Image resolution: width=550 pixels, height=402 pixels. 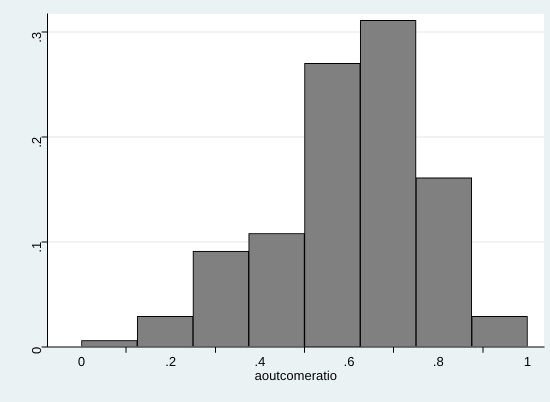 What do you see at coordinates (82, 362) in the screenshot?
I see `x-tick-label: 0` at bounding box center [82, 362].